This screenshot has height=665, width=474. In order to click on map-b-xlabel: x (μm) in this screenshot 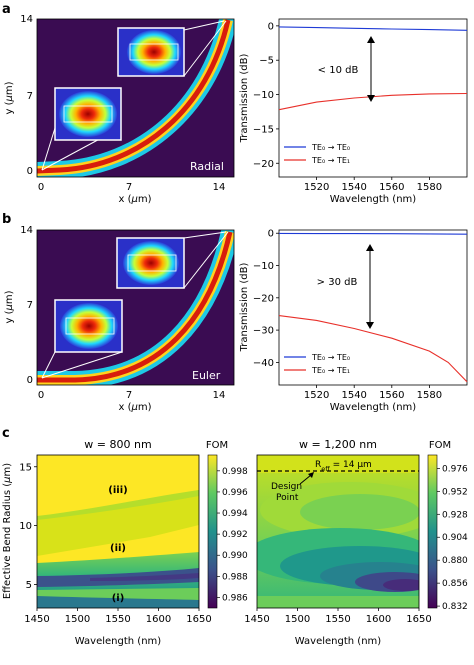, I will do `click(134, 407)`.